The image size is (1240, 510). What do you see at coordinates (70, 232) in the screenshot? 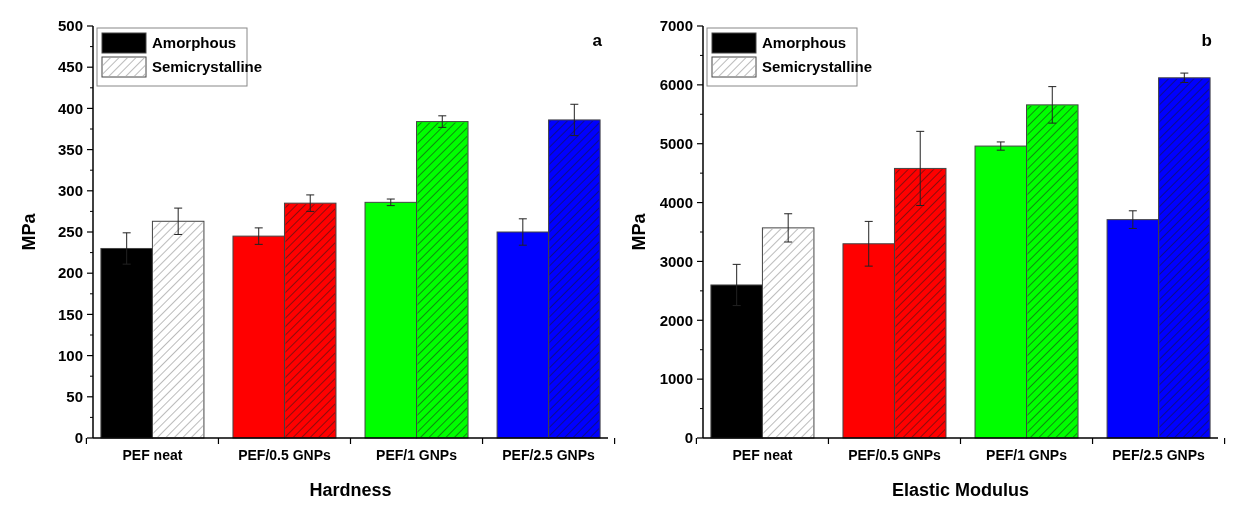
I see `y-tick-label: 250` at bounding box center [70, 232].